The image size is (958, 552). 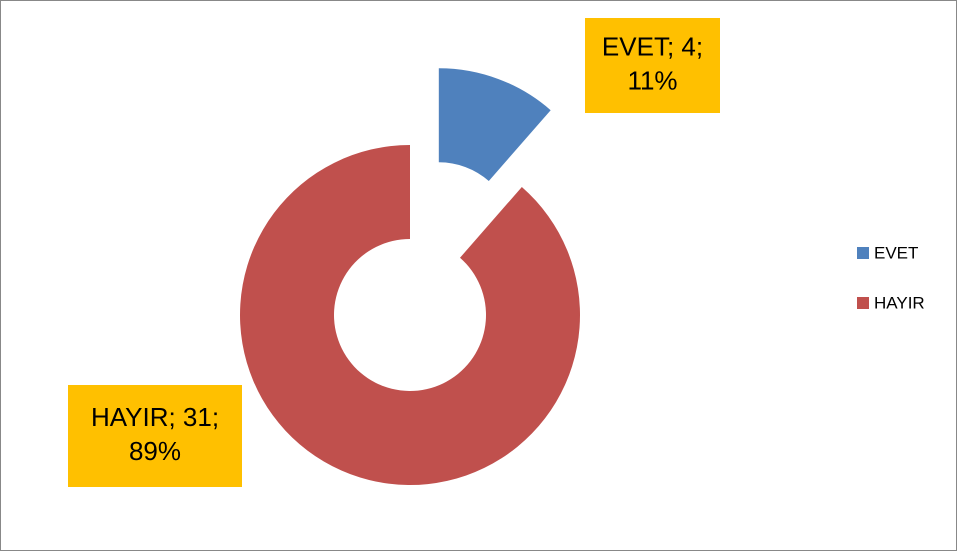 I want to click on legend-label: HAYIR, so click(x=899, y=302).